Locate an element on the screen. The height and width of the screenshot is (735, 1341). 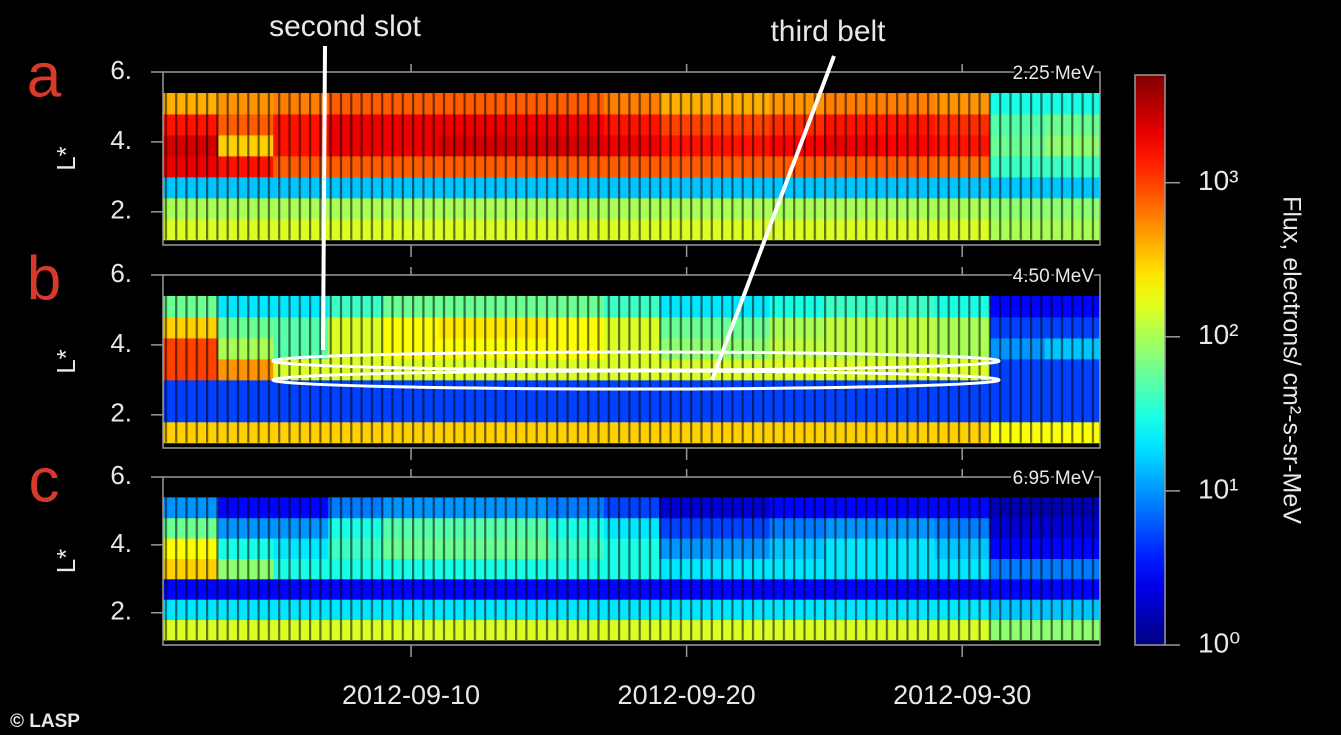
x-tick-label: 2012-09-10 is located at coordinates (411, 695).